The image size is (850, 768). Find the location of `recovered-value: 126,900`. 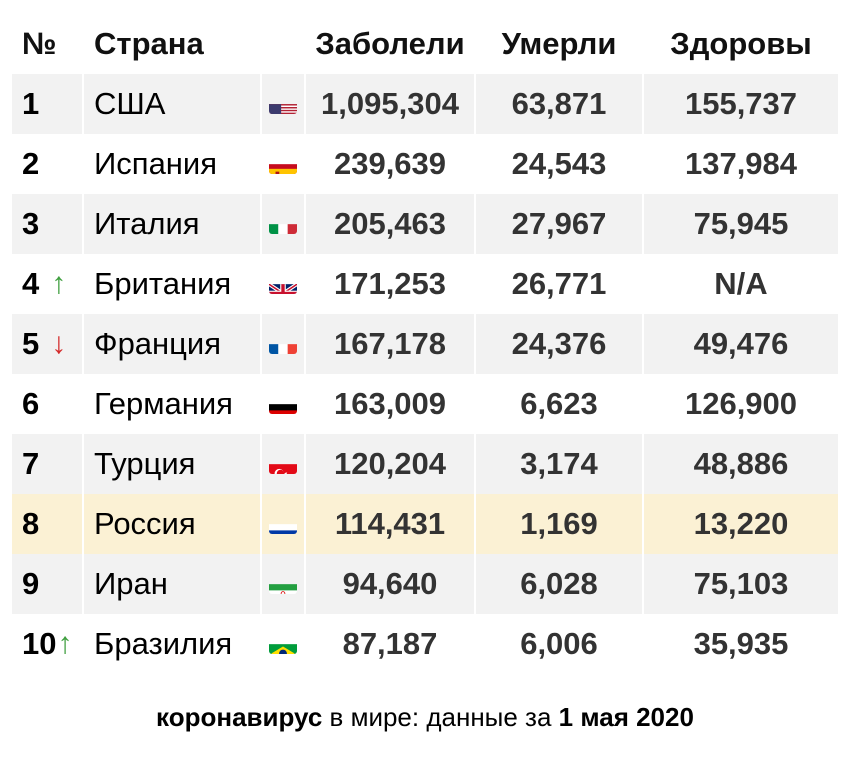

recovered-value: 126,900 is located at coordinates (741, 404).